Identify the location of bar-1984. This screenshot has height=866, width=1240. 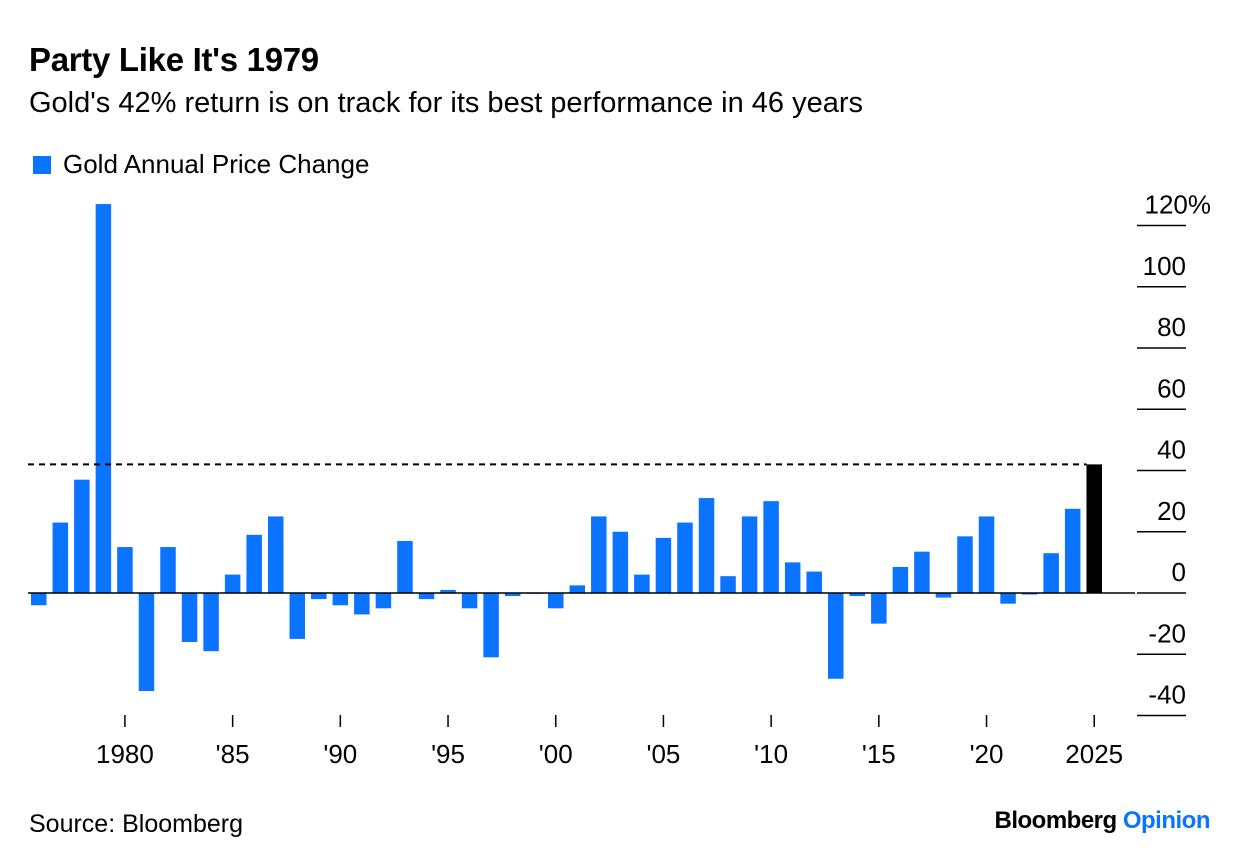
(211, 622).